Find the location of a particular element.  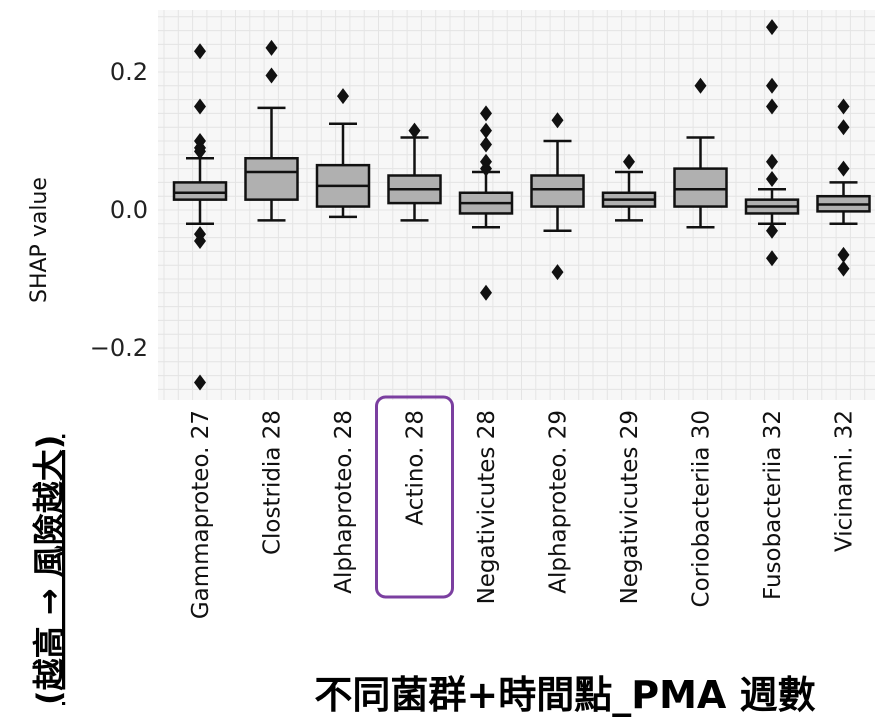

y-tick-labels: 0.2 0.0 −0.2 is located at coordinates (119, 210).